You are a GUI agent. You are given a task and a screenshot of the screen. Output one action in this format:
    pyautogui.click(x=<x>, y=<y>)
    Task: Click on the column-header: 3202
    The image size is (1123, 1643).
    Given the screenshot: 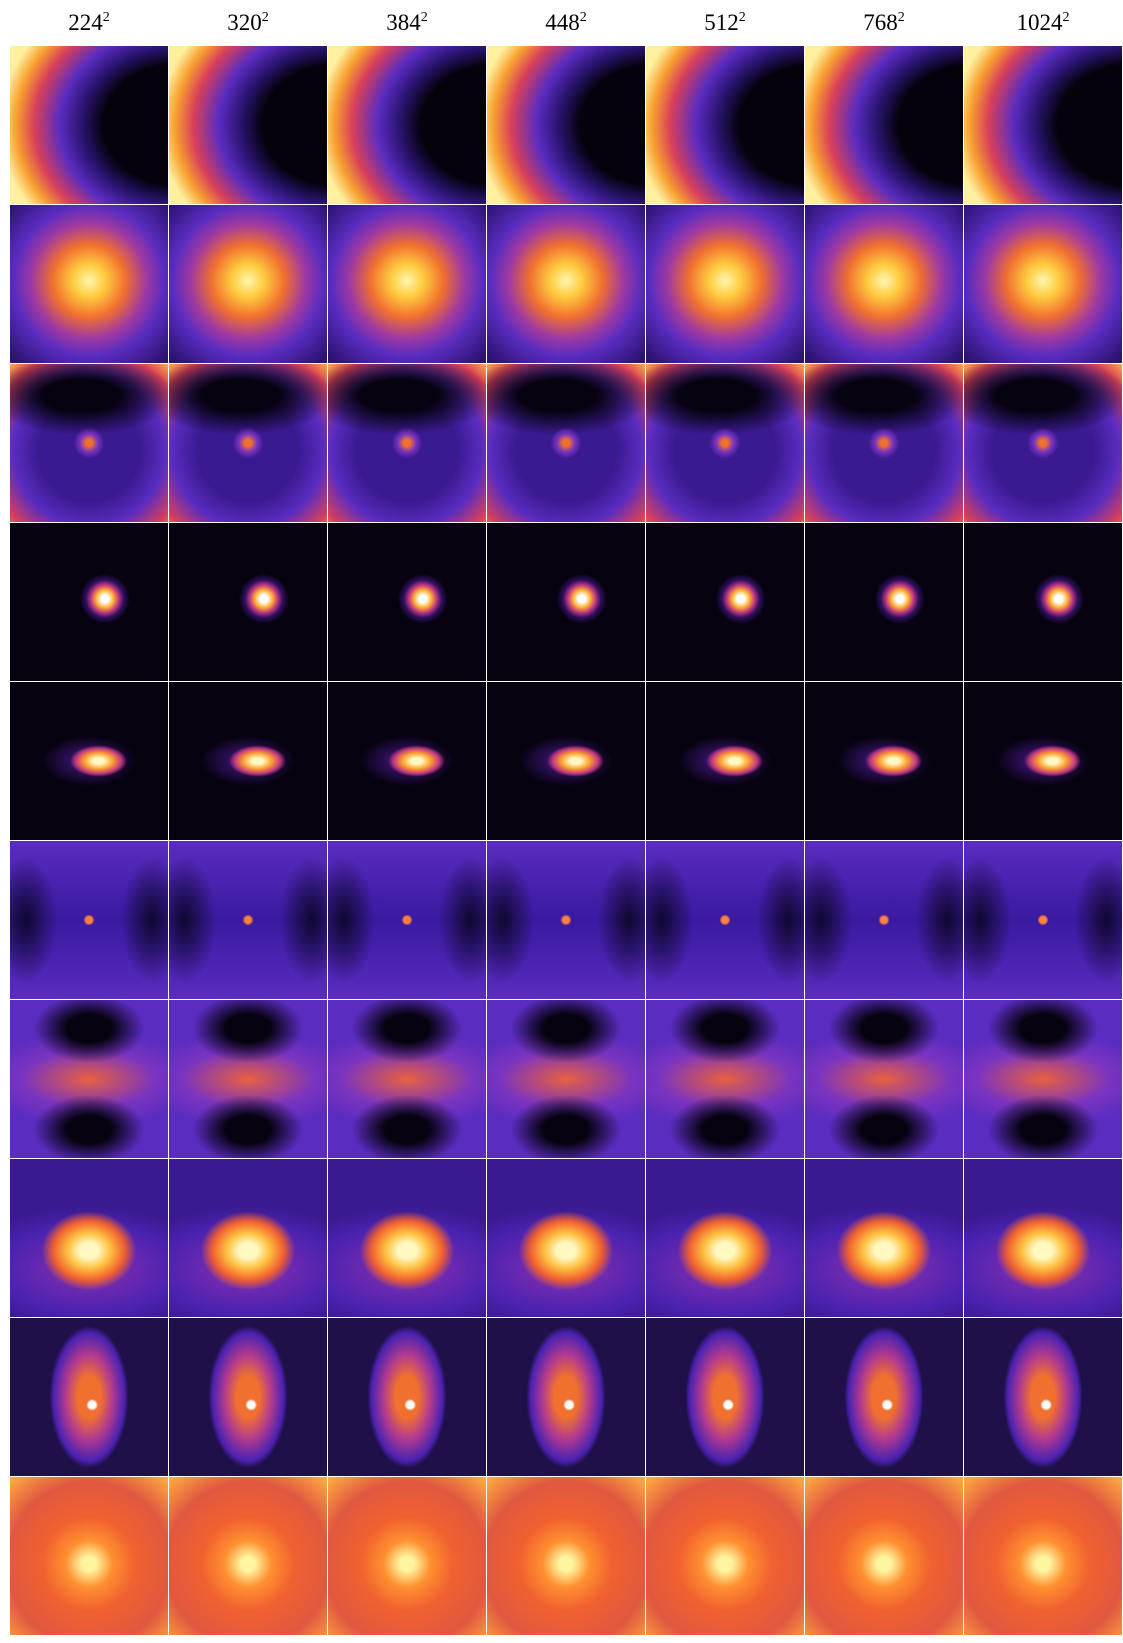 What is the action you would take?
    pyautogui.click(x=248, y=23)
    